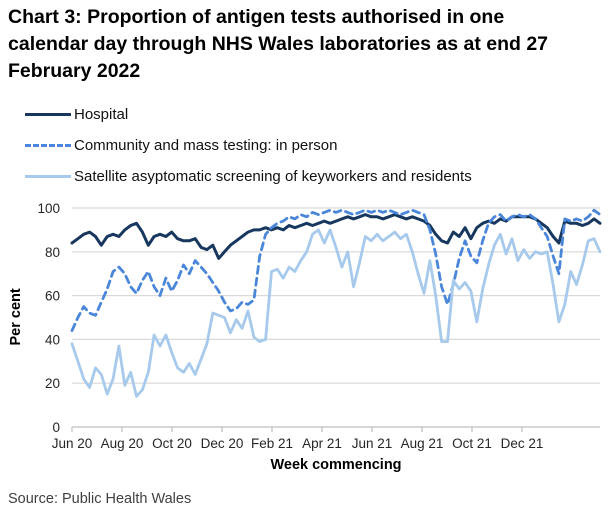 The width and height of the screenshot is (608, 522). I want to click on y-tick-label: 100, so click(48, 208).